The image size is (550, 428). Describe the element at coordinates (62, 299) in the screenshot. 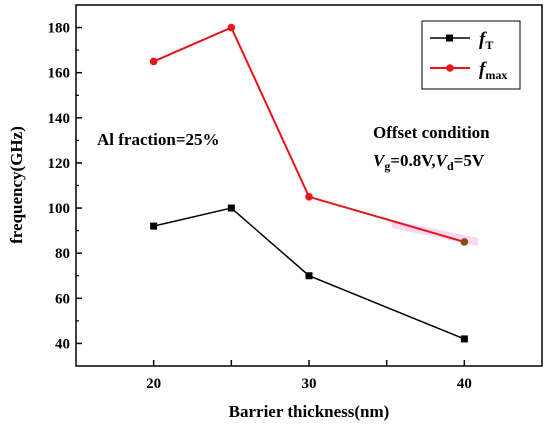

I see `y-tick-label: 60` at that location.